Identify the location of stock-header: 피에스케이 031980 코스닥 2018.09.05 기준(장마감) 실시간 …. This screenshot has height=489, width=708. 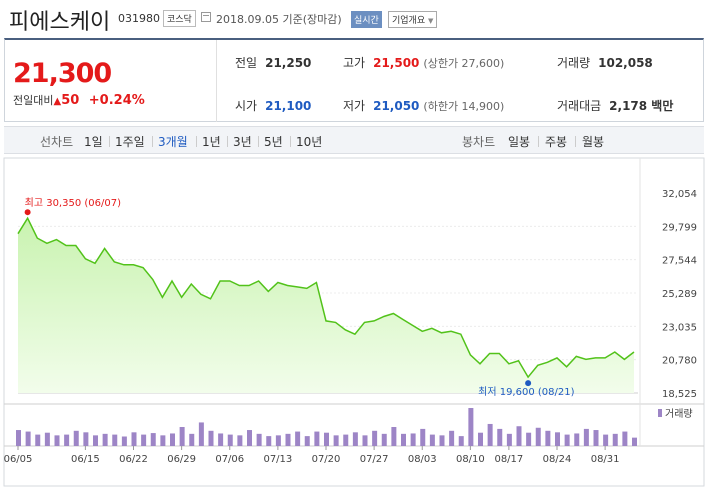
(354, 19).